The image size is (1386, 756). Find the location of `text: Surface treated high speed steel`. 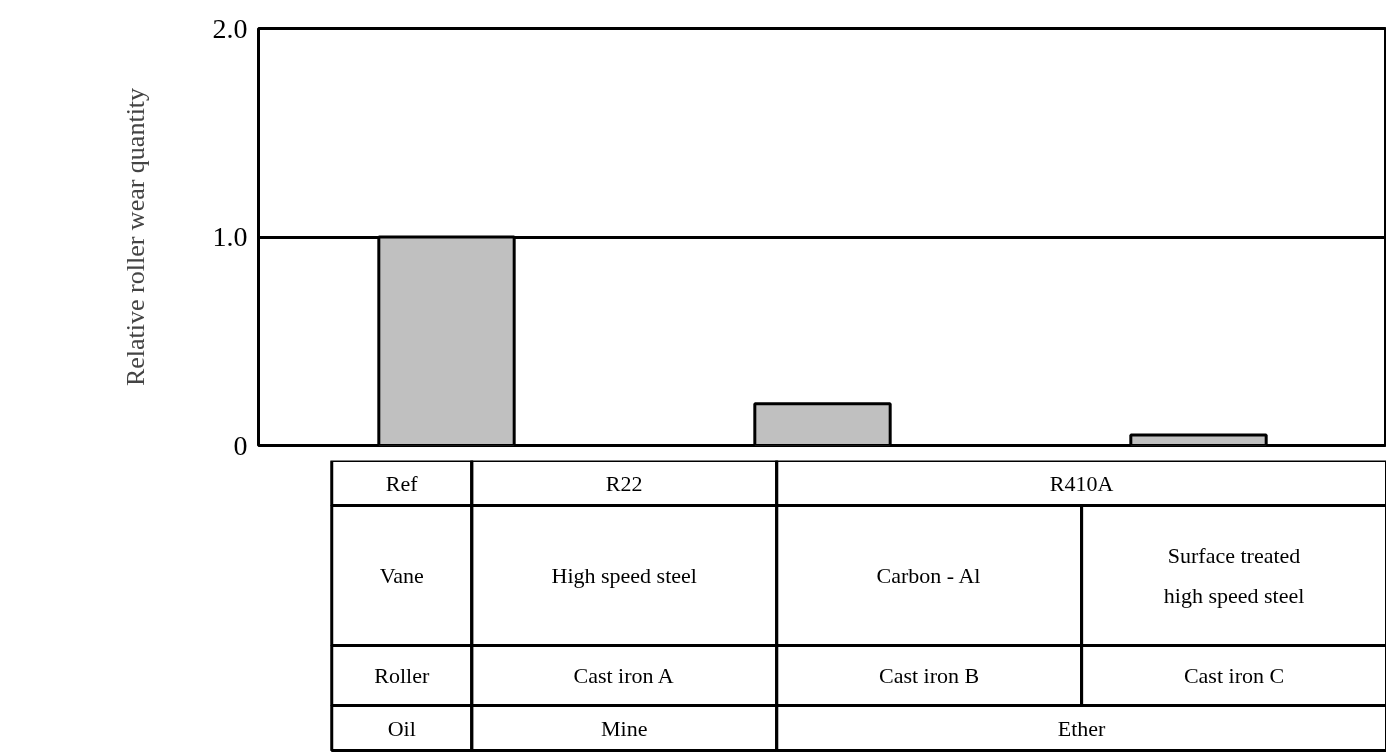

text: Surface treated high speed steel is located at coordinates (1234, 575).